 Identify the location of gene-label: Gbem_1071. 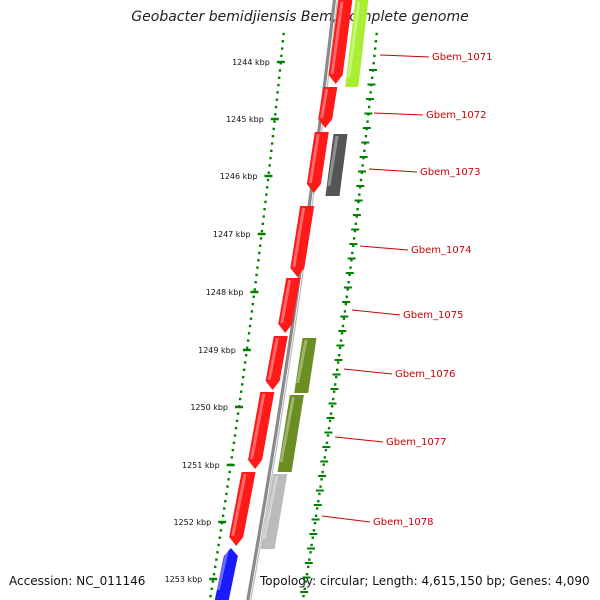
(462, 57).